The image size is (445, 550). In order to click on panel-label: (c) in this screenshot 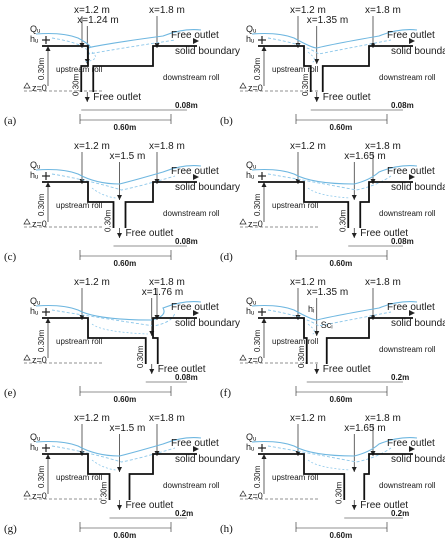, I will do `click(10, 257)`.